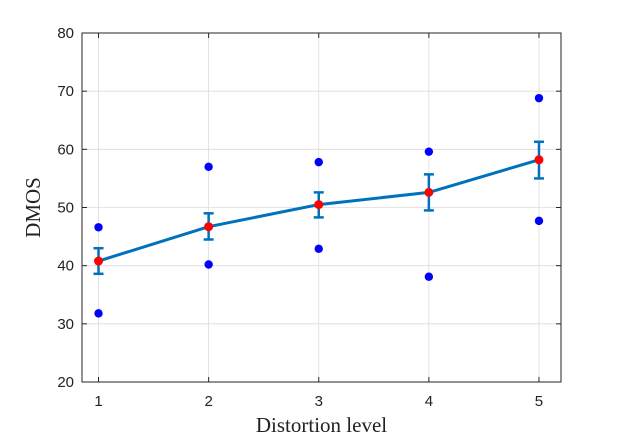 Image resolution: width=621 pixels, height=444 pixels. What do you see at coordinates (33, 207) in the screenshot?
I see `y-axis-label: DMOS` at bounding box center [33, 207].